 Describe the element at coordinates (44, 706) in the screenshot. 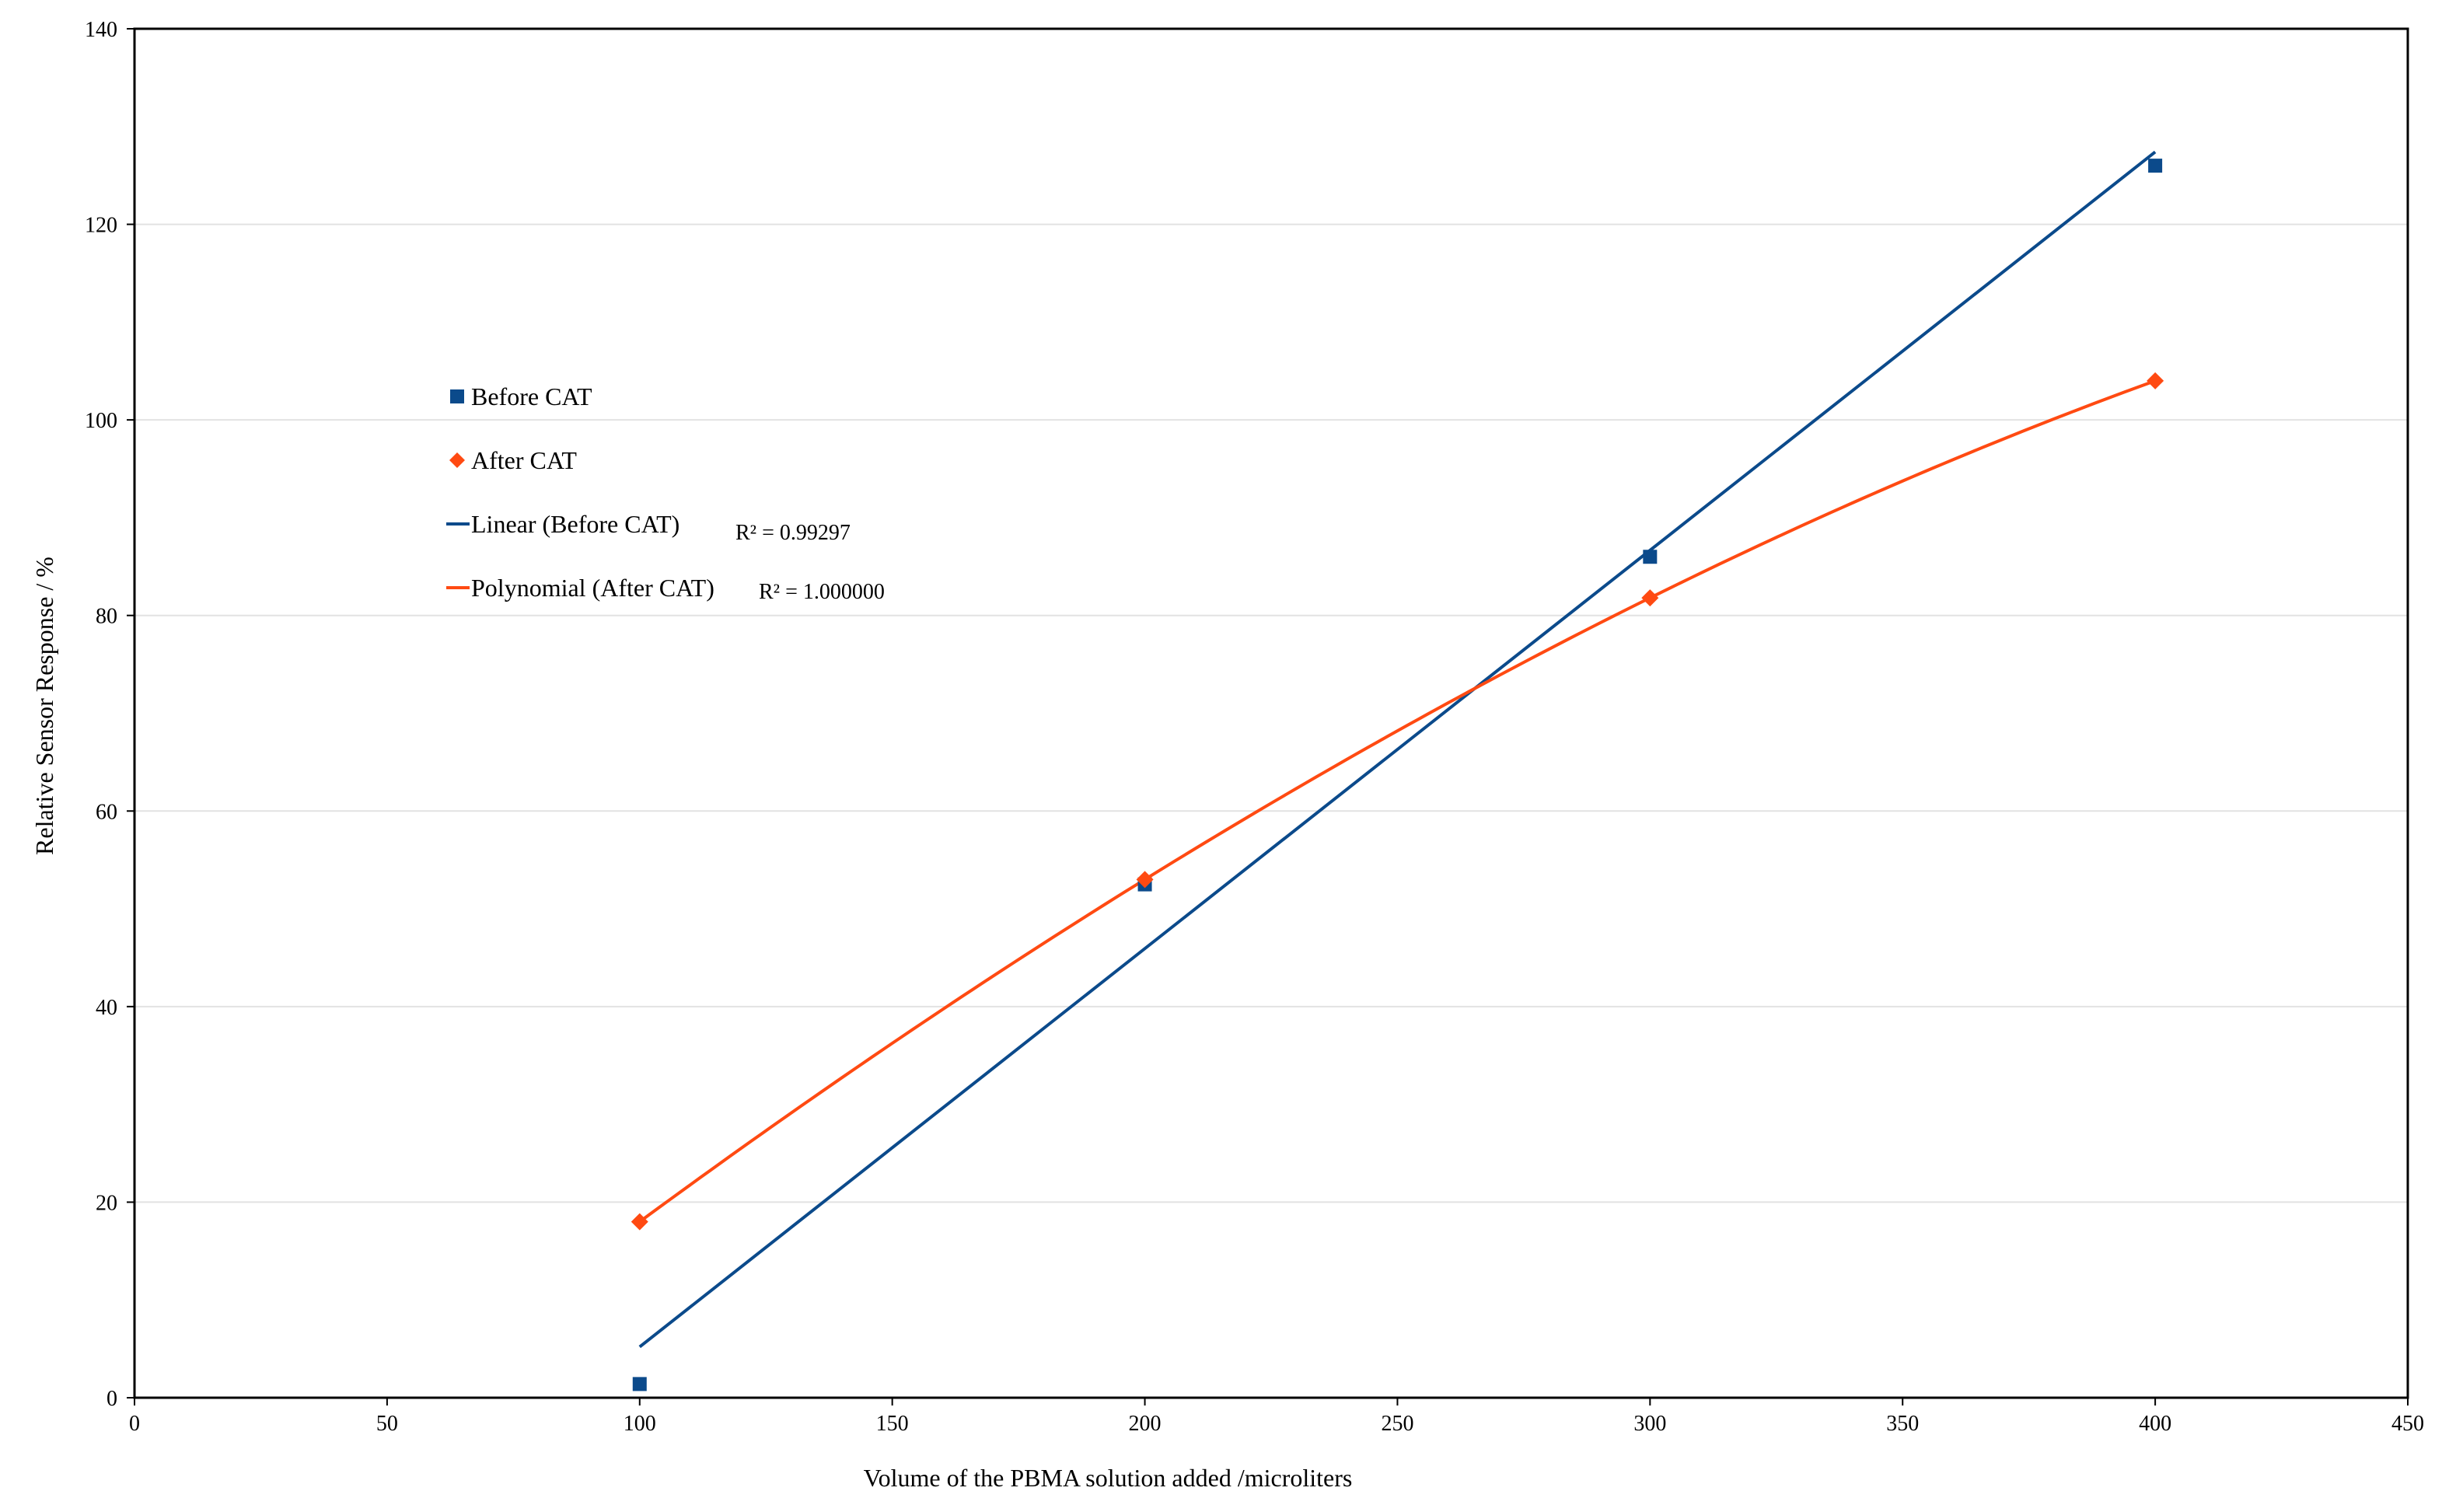

I see `y-axis-title: Relative Sensor Response / %` at that location.